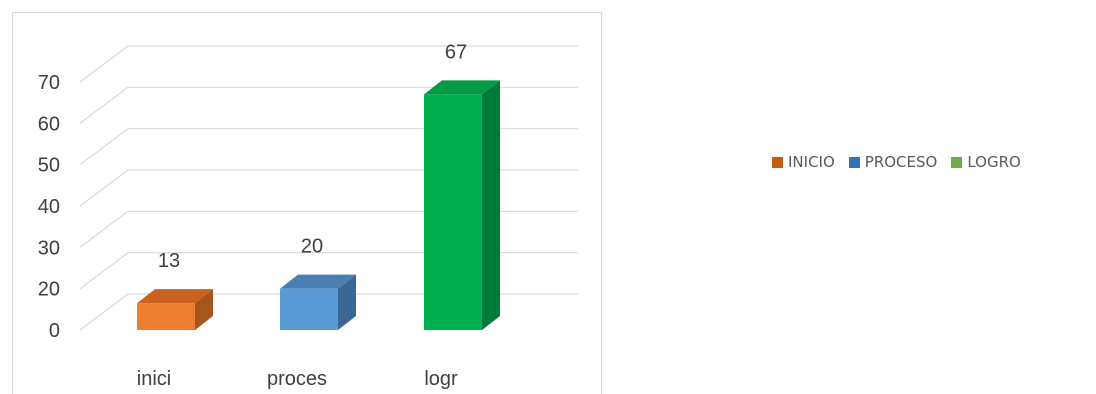 This screenshot has height=394, width=1096. Describe the element at coordinates (777, 162) in the screenshot. I see `legend-swatch-inicio` at that location.